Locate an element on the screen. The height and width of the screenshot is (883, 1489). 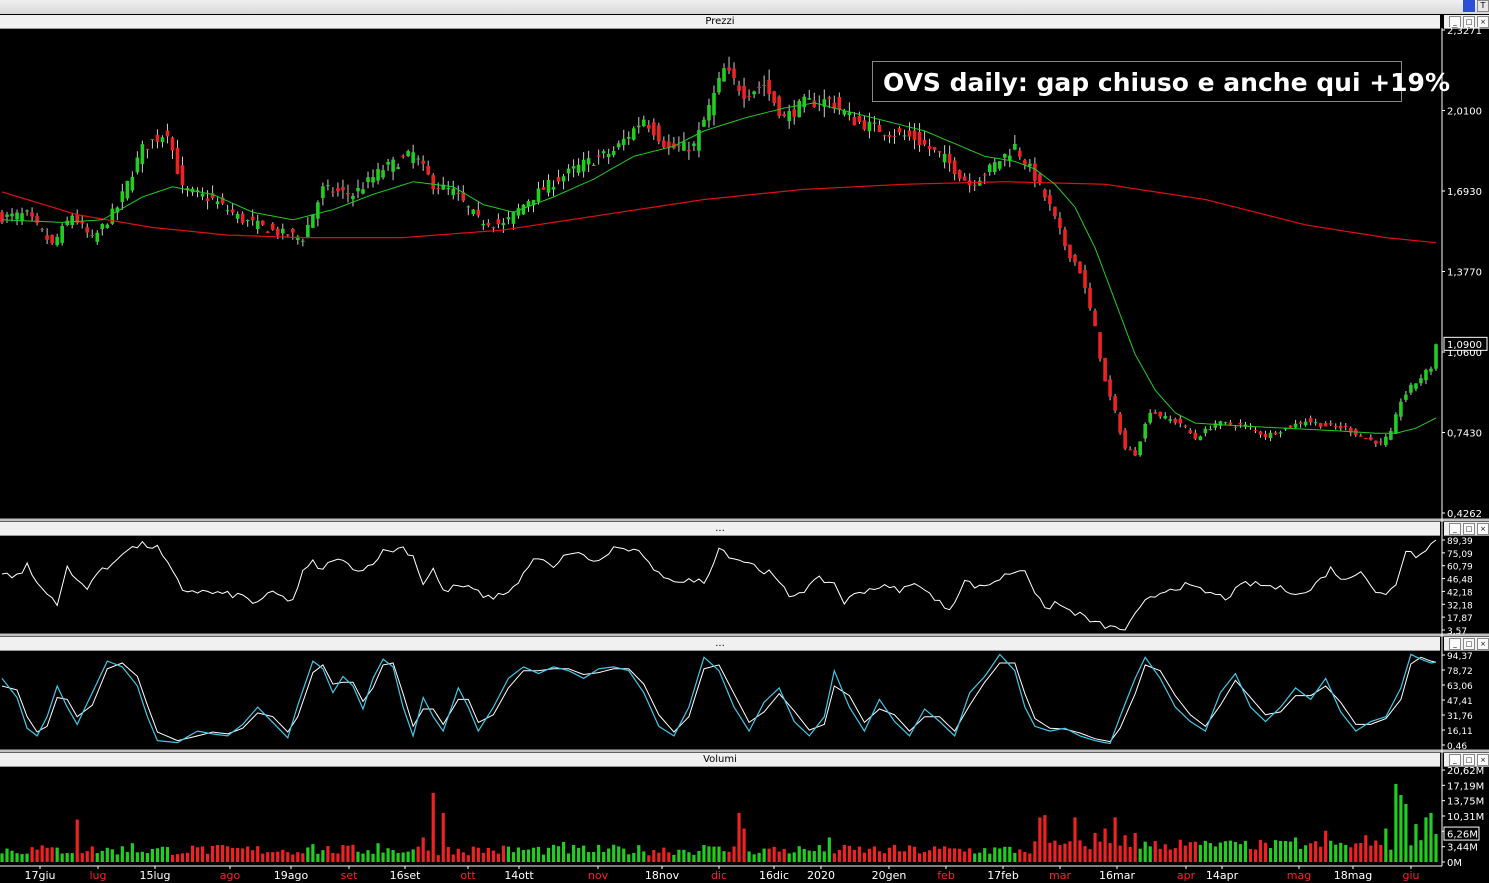
y-tick-label: 46,48 is located at coordinates (1460, 581).